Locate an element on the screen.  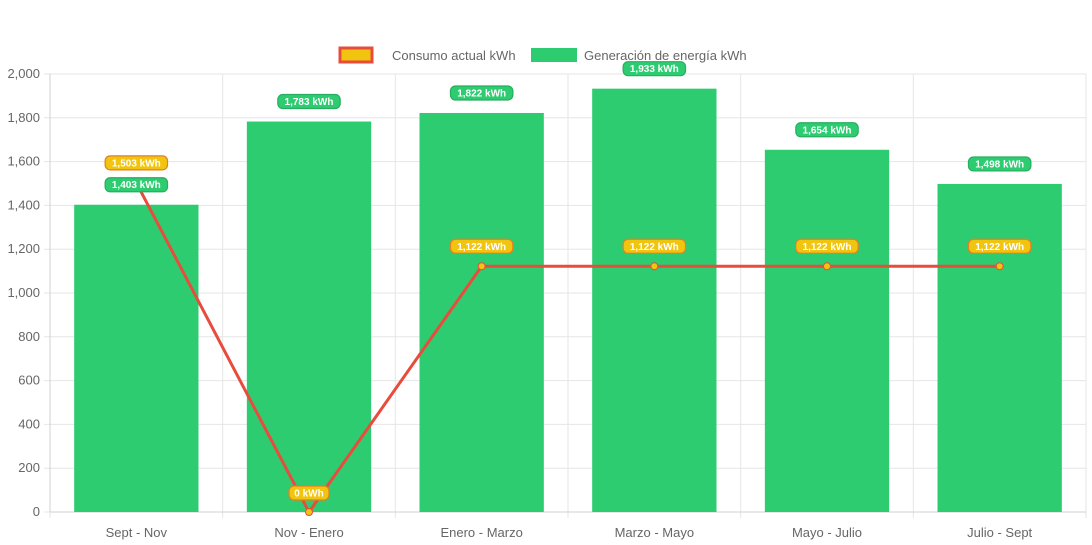
generation-data-label-text: 1,498 kWh is located at coordinates (999, 164).